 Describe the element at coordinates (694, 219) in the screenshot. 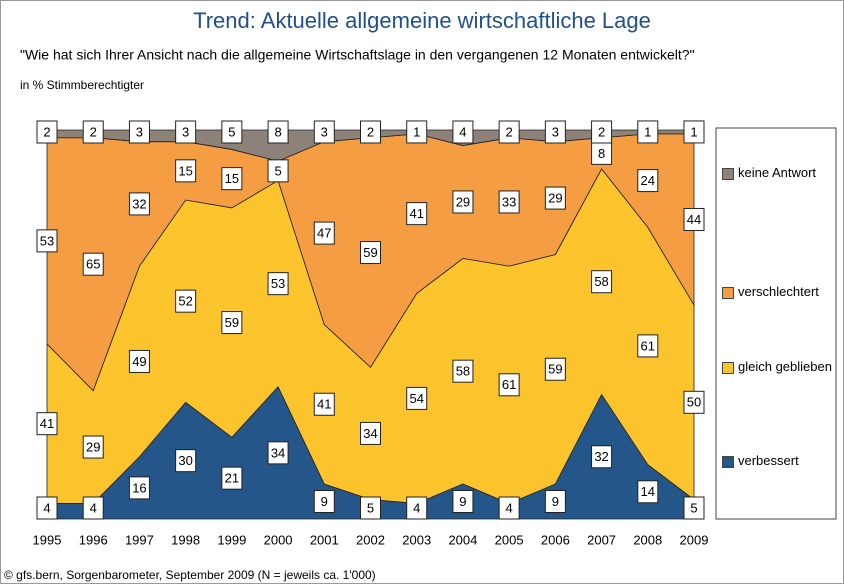

I see `data-label: 44` at that location.